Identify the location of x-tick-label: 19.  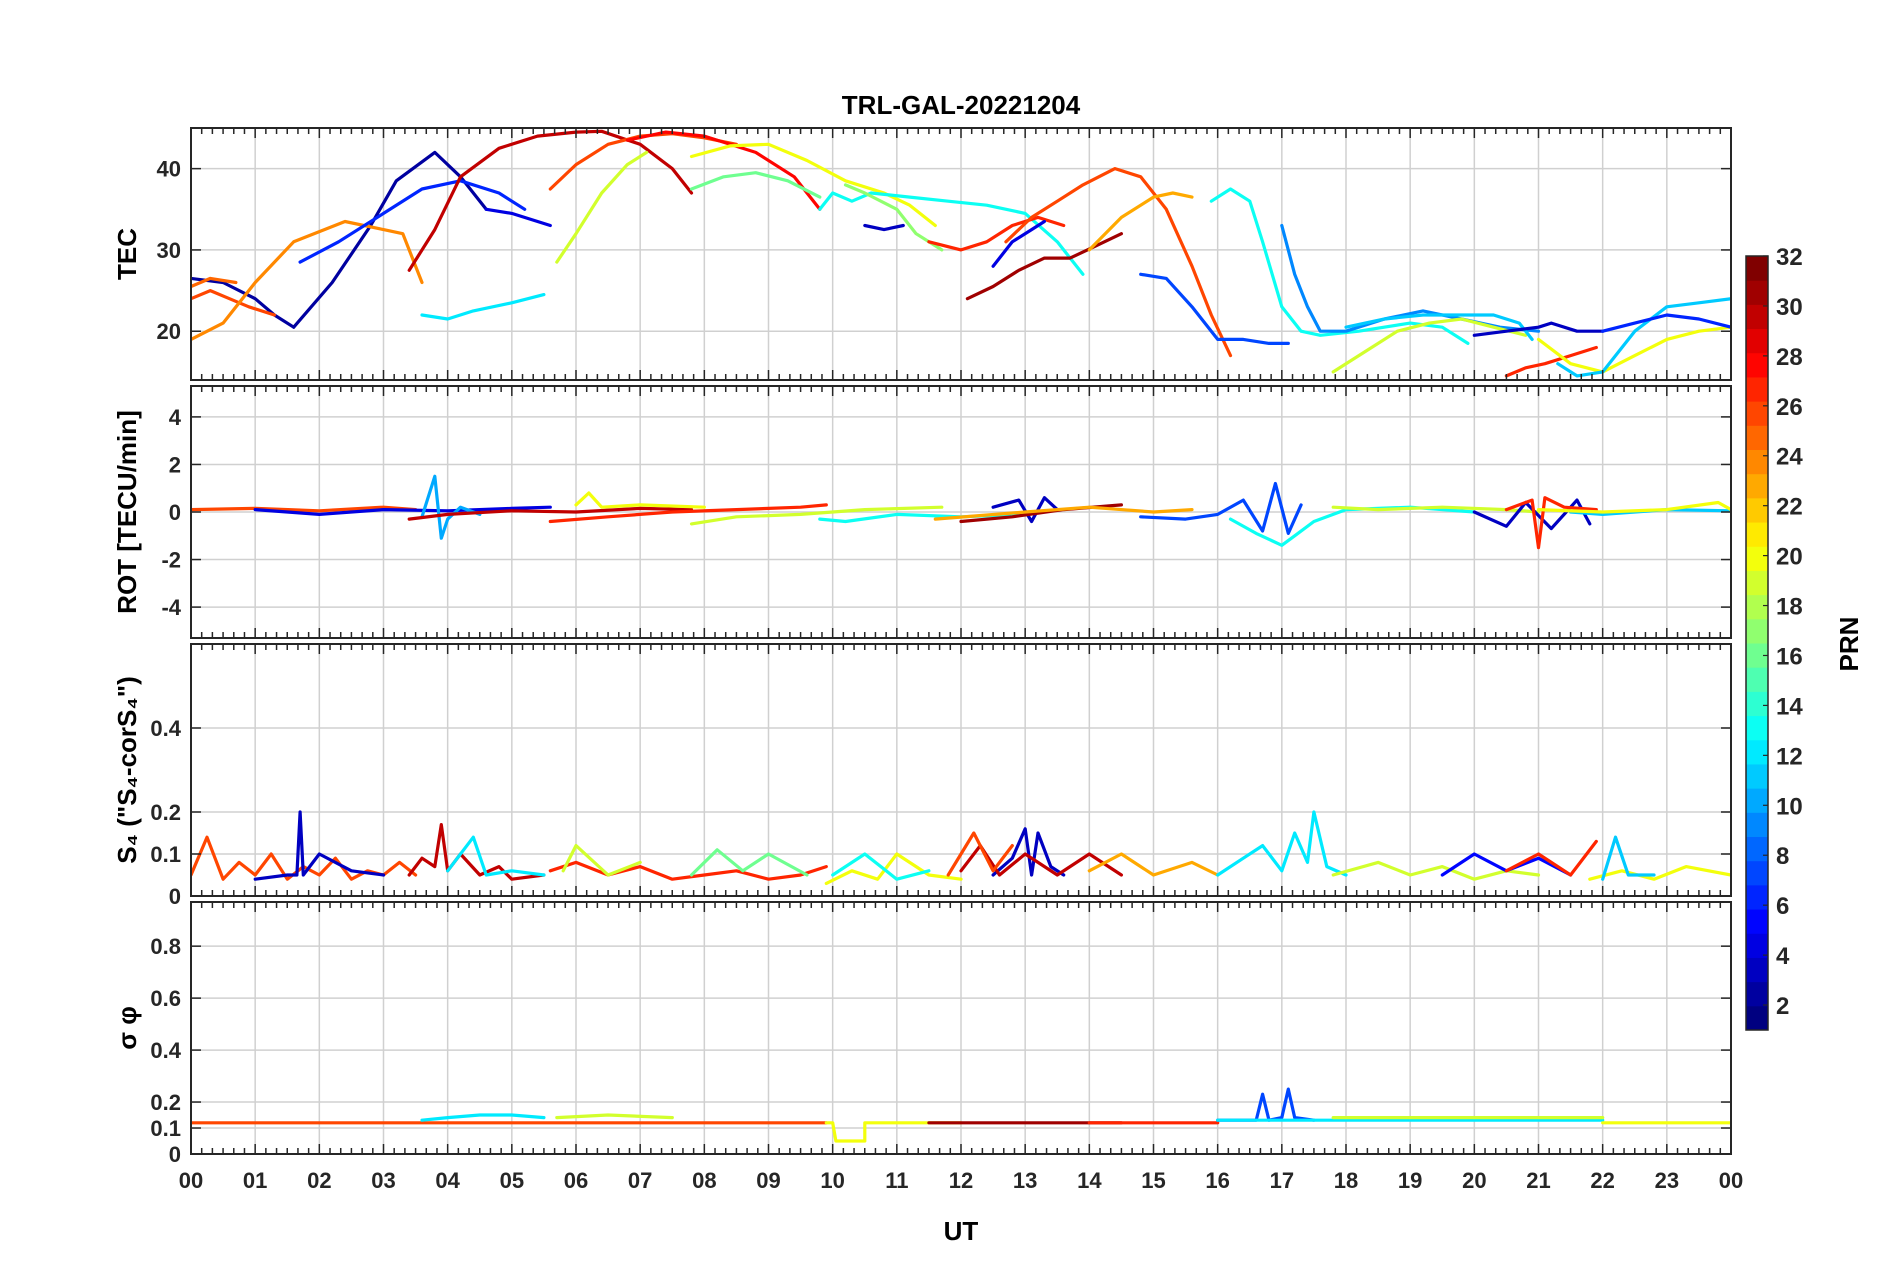
(1410, 1180).